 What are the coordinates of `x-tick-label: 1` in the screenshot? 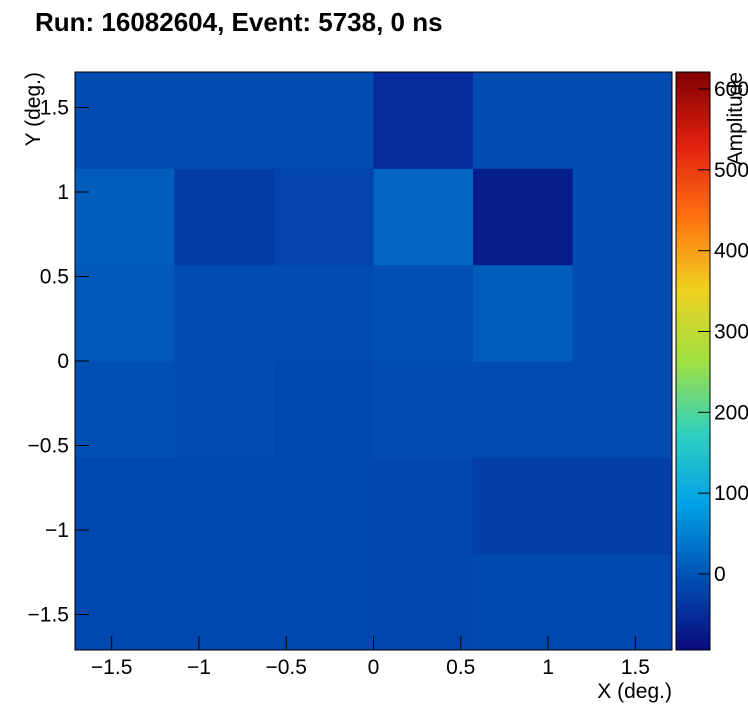 It's located at (548, 667).